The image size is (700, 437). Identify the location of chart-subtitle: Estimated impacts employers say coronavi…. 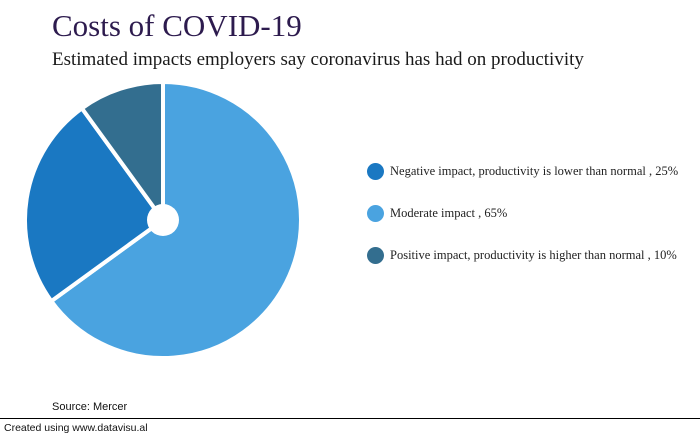
(318, 59).